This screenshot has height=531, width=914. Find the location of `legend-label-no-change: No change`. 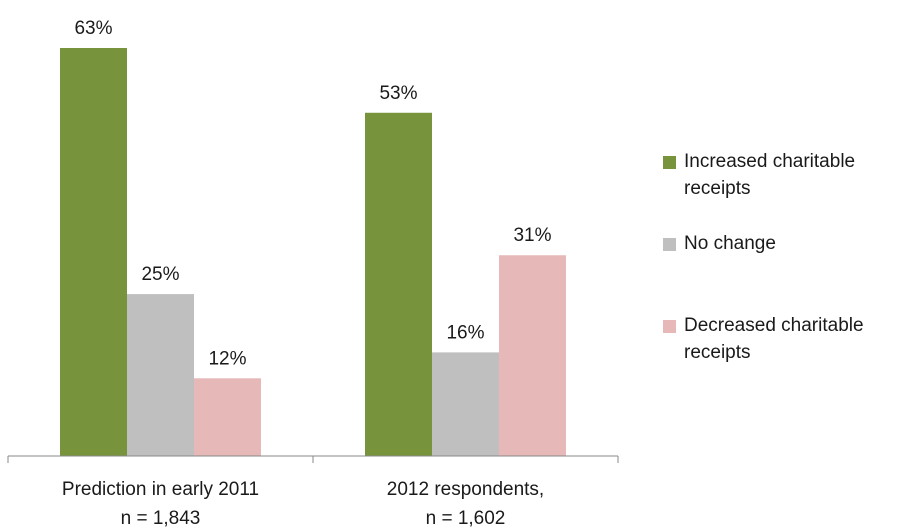

legend-label-no-change: No change is located at coordinates (730, 243).